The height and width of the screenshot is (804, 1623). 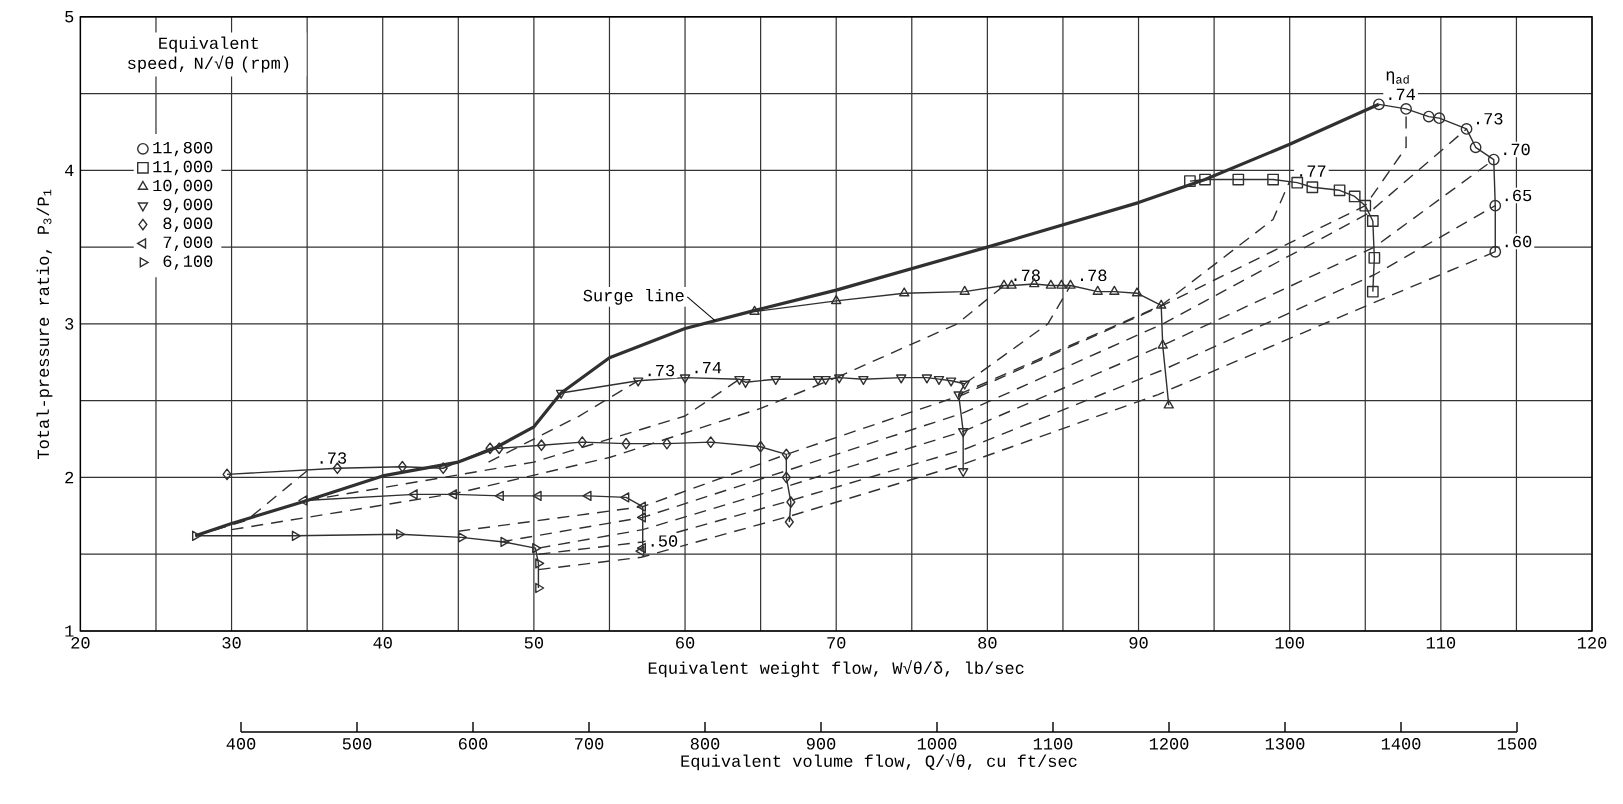 I want to click on y-tick-label: 2, so click(x=69, y=477).